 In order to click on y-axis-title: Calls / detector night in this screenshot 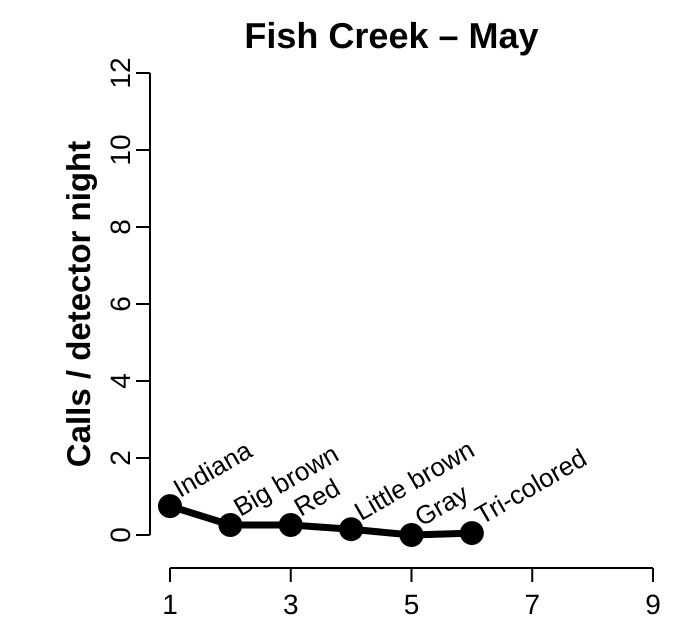, I will do `click(78, 304)`.